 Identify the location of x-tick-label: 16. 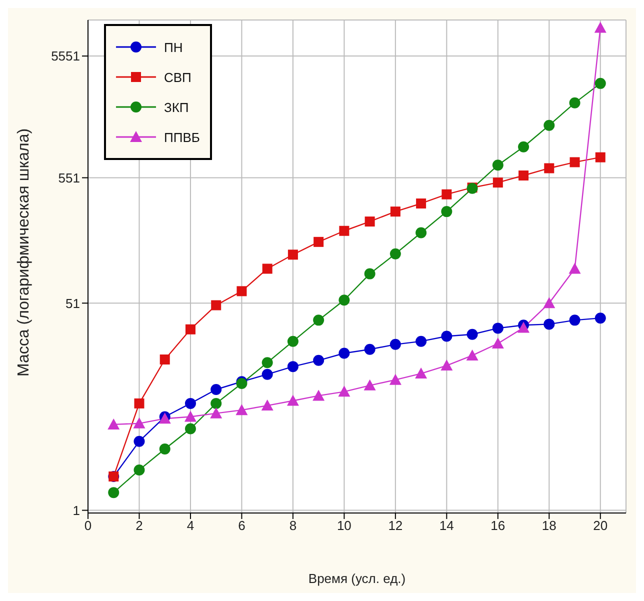
(498, 526).